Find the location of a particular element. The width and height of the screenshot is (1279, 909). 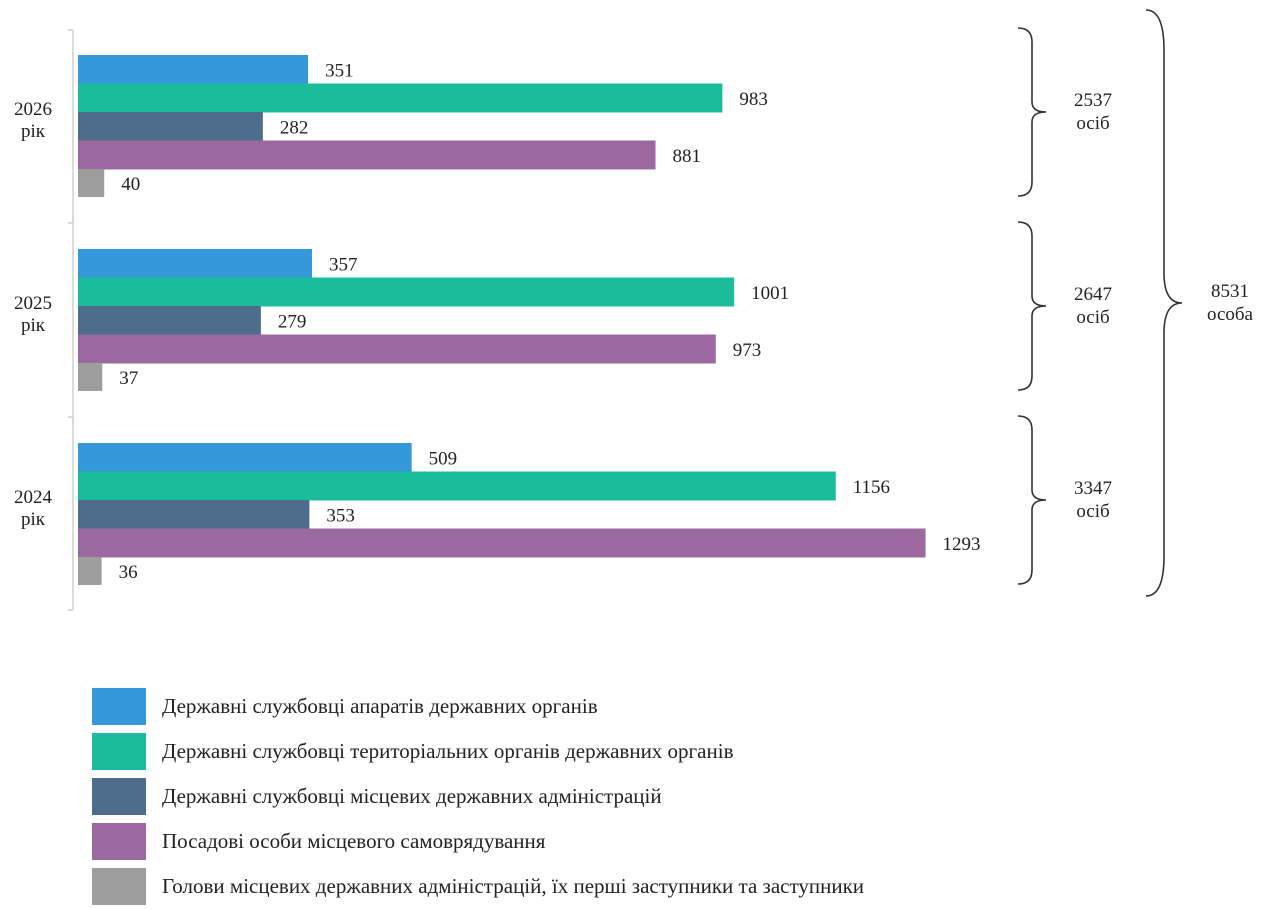

data-label: 37 is located at coordinates (128, 378).